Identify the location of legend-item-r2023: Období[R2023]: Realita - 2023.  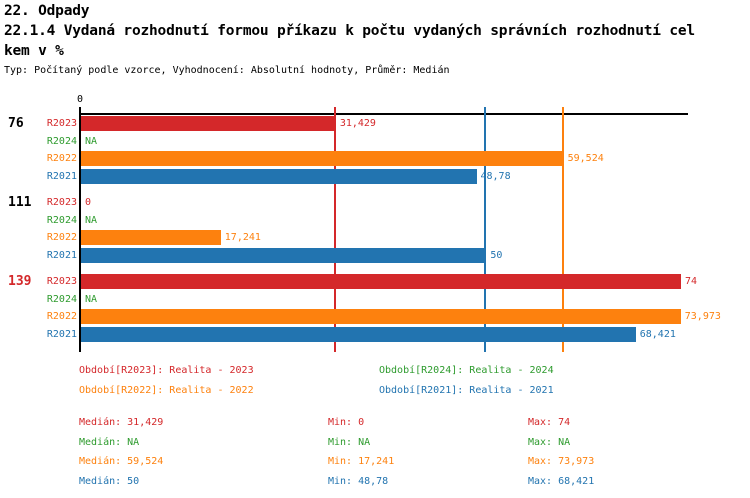
(166, 370).